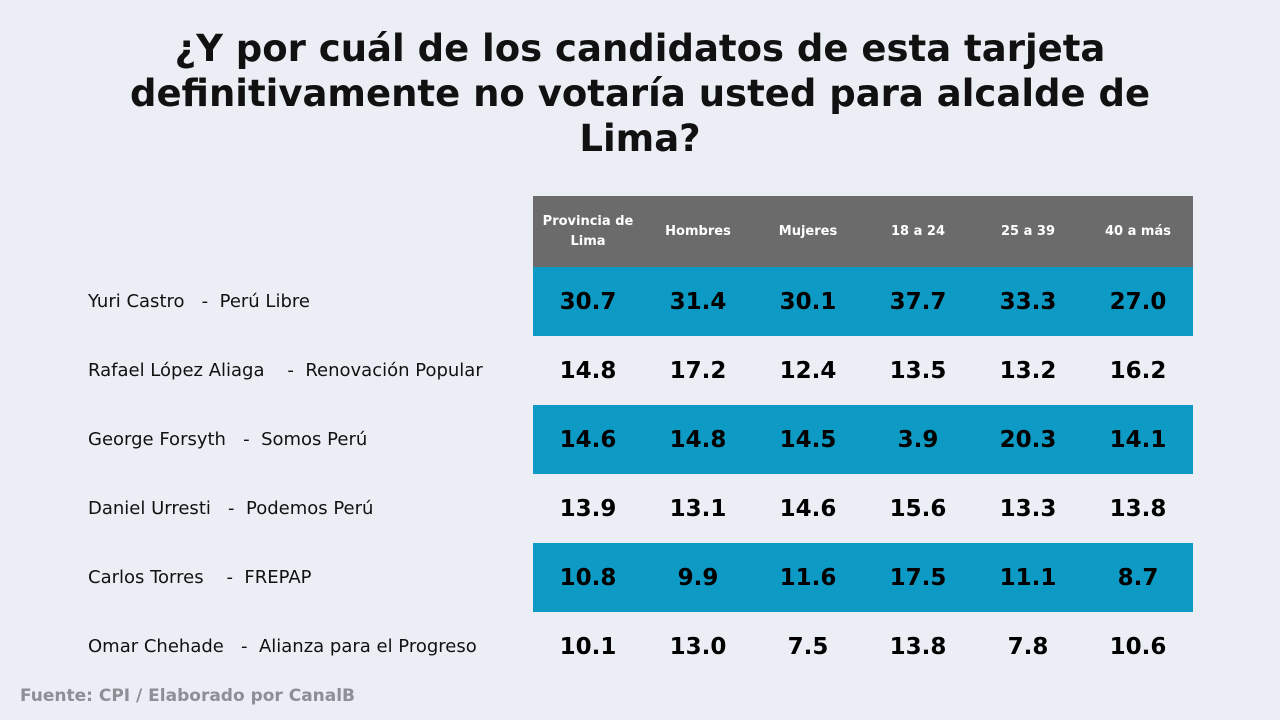 The width and height of the screenshot is (1280, 720). What do you see at coordinates (1138, 439) in the screenshot?
I see `value-cell: 14.1` at bounding box center [1138, 439].